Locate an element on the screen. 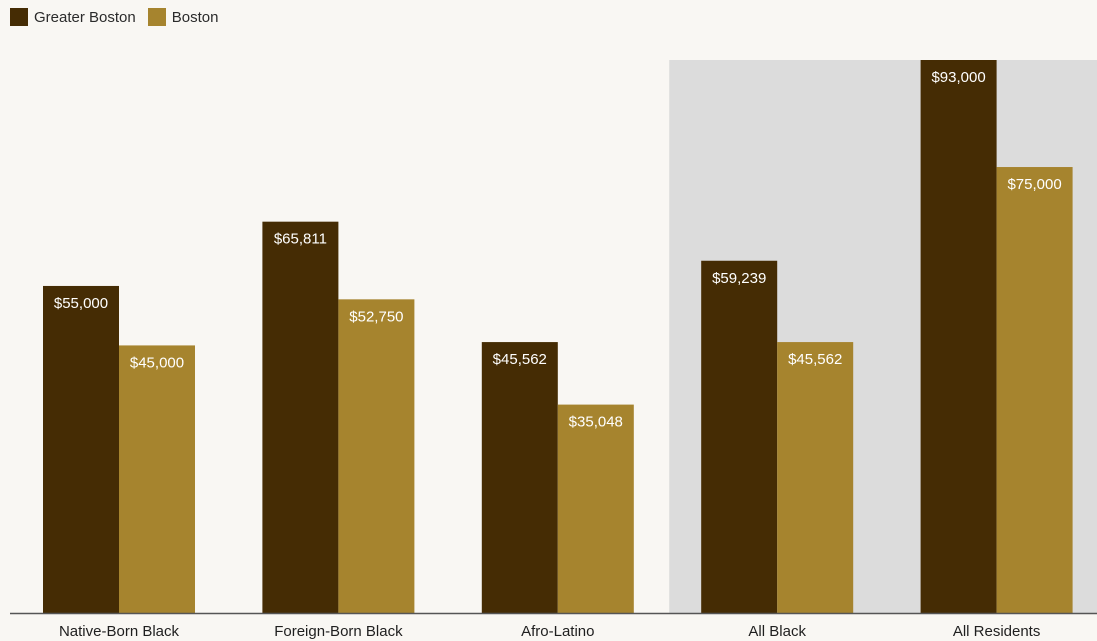  bar-greater-boston-native-born-black is located at coordinates (81, 449).